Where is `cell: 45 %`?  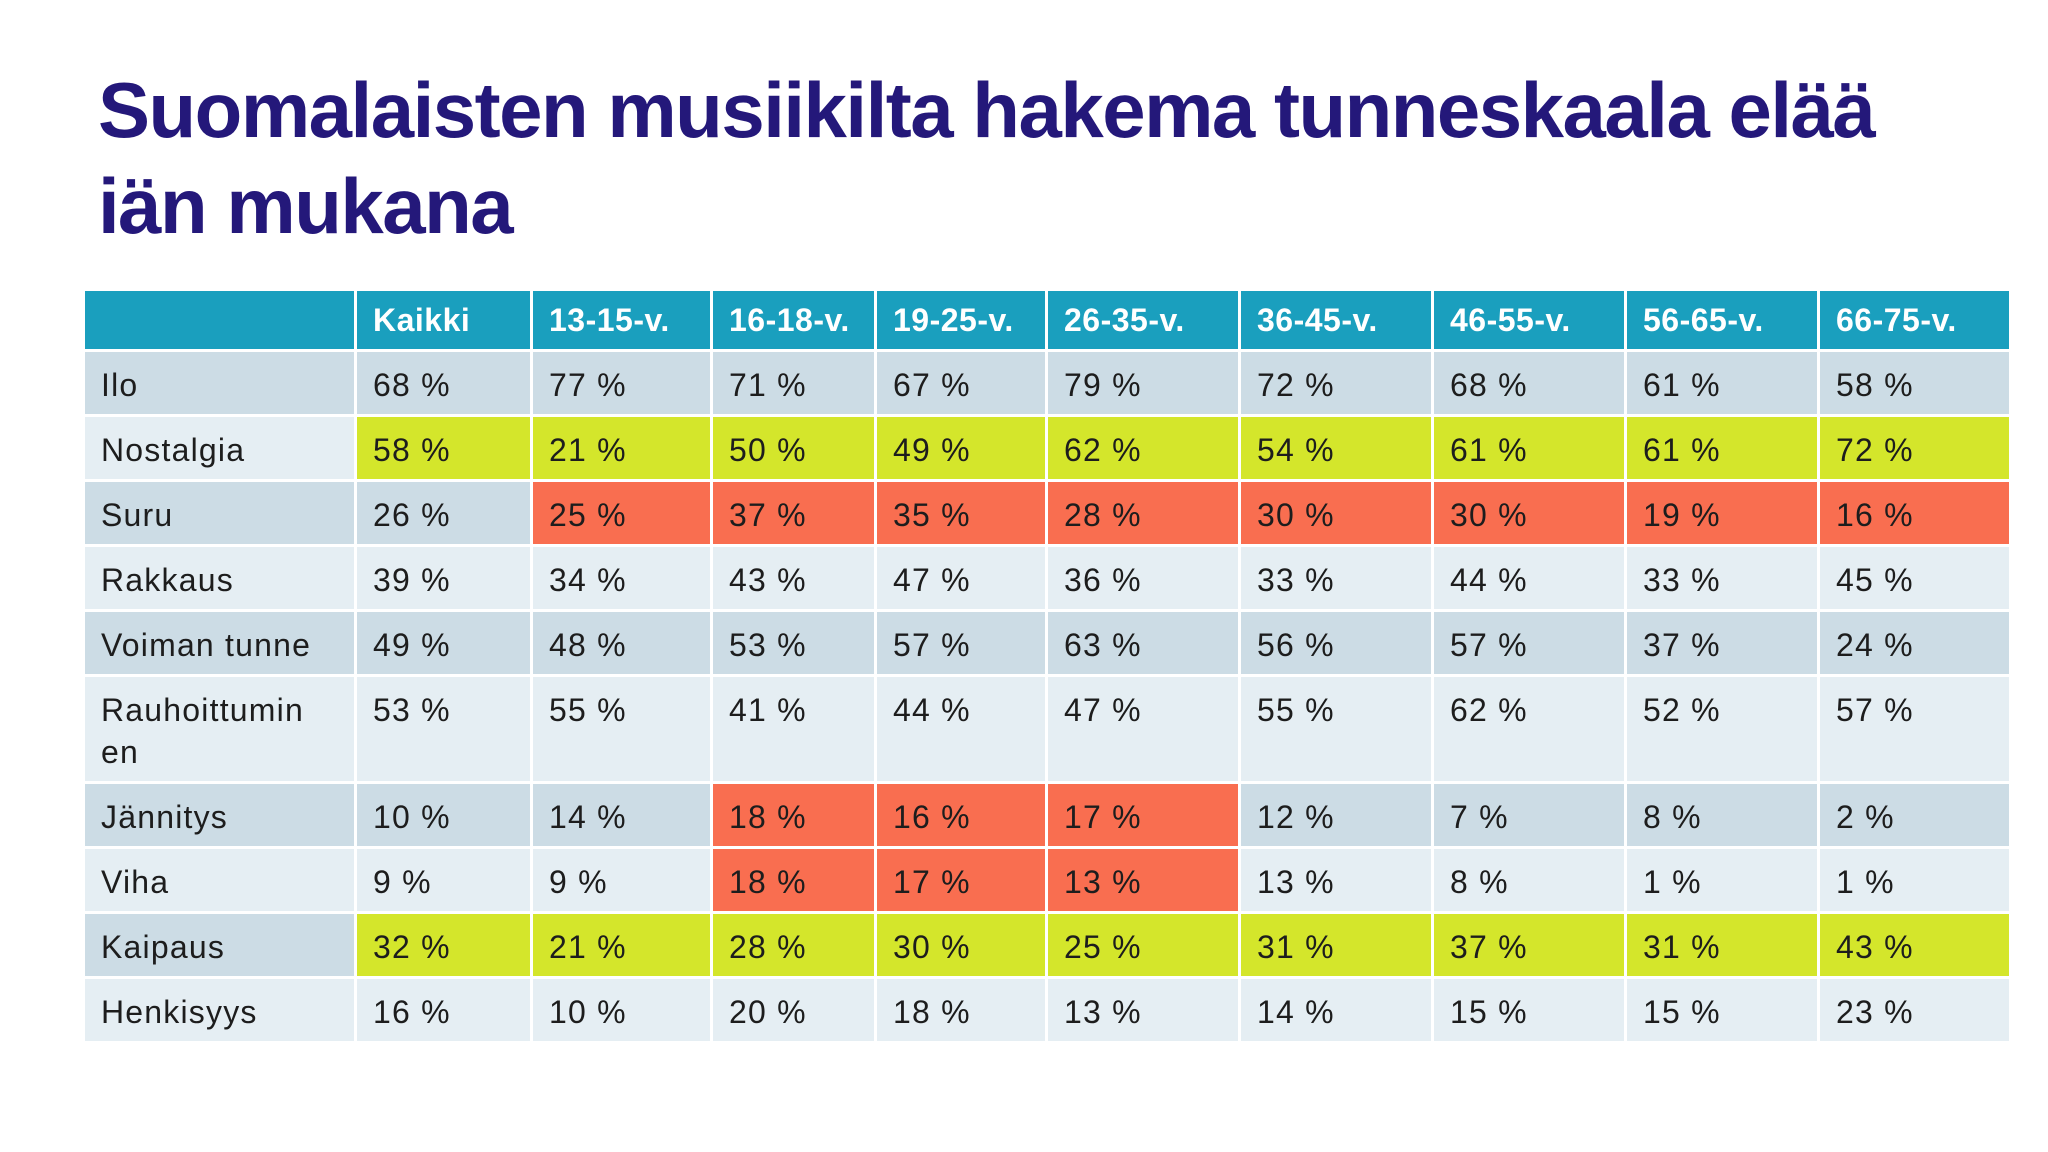
cell: 45 % is located at coordinates (1914, 578).